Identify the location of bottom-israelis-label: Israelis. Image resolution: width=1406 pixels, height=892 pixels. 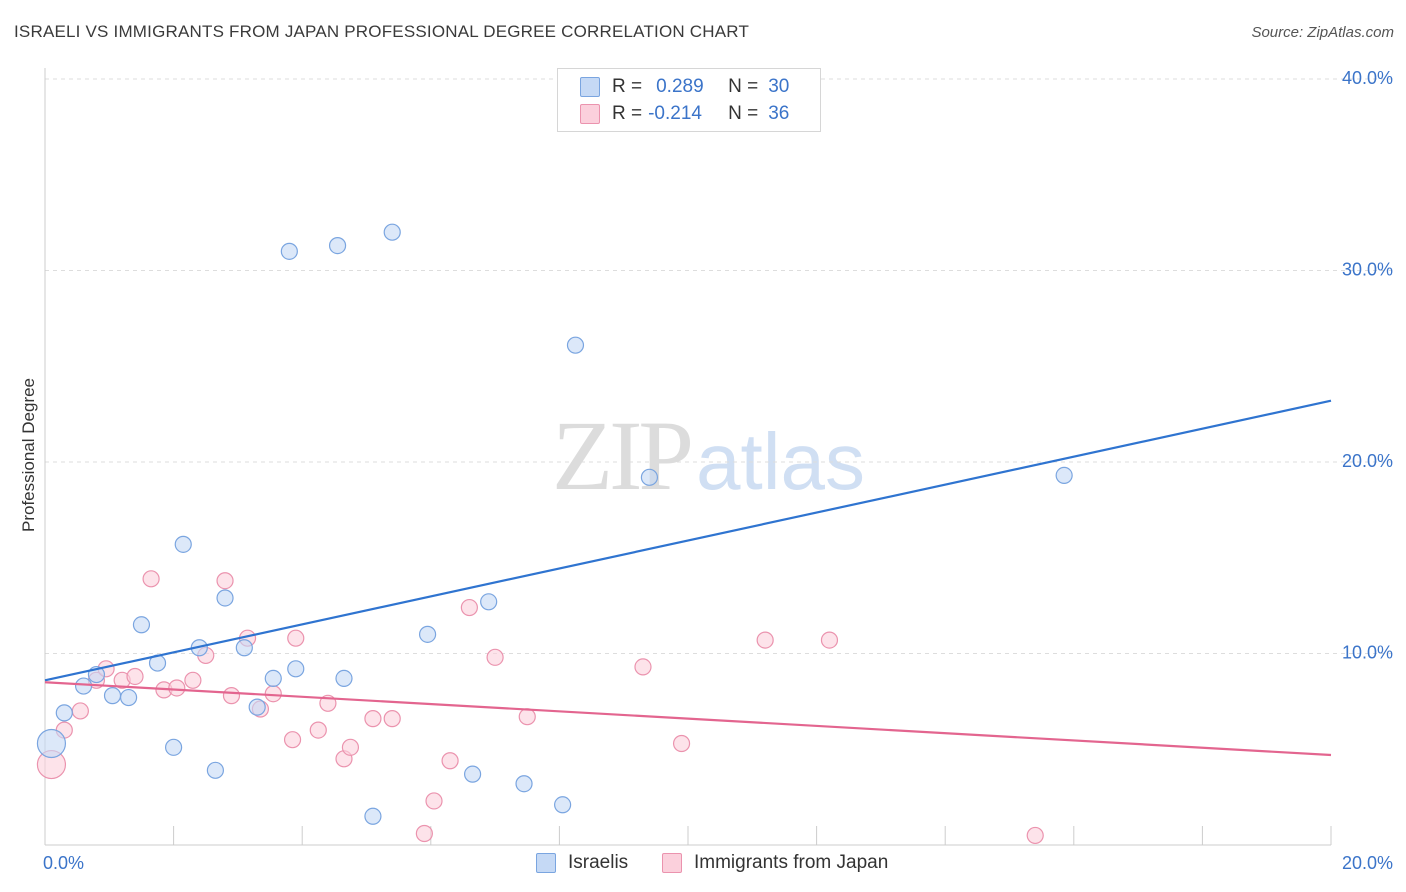
(598, 862).